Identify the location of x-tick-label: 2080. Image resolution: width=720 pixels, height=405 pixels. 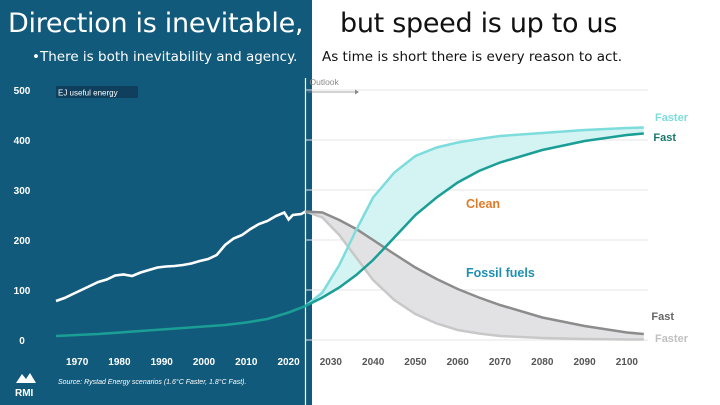
(542, 362).